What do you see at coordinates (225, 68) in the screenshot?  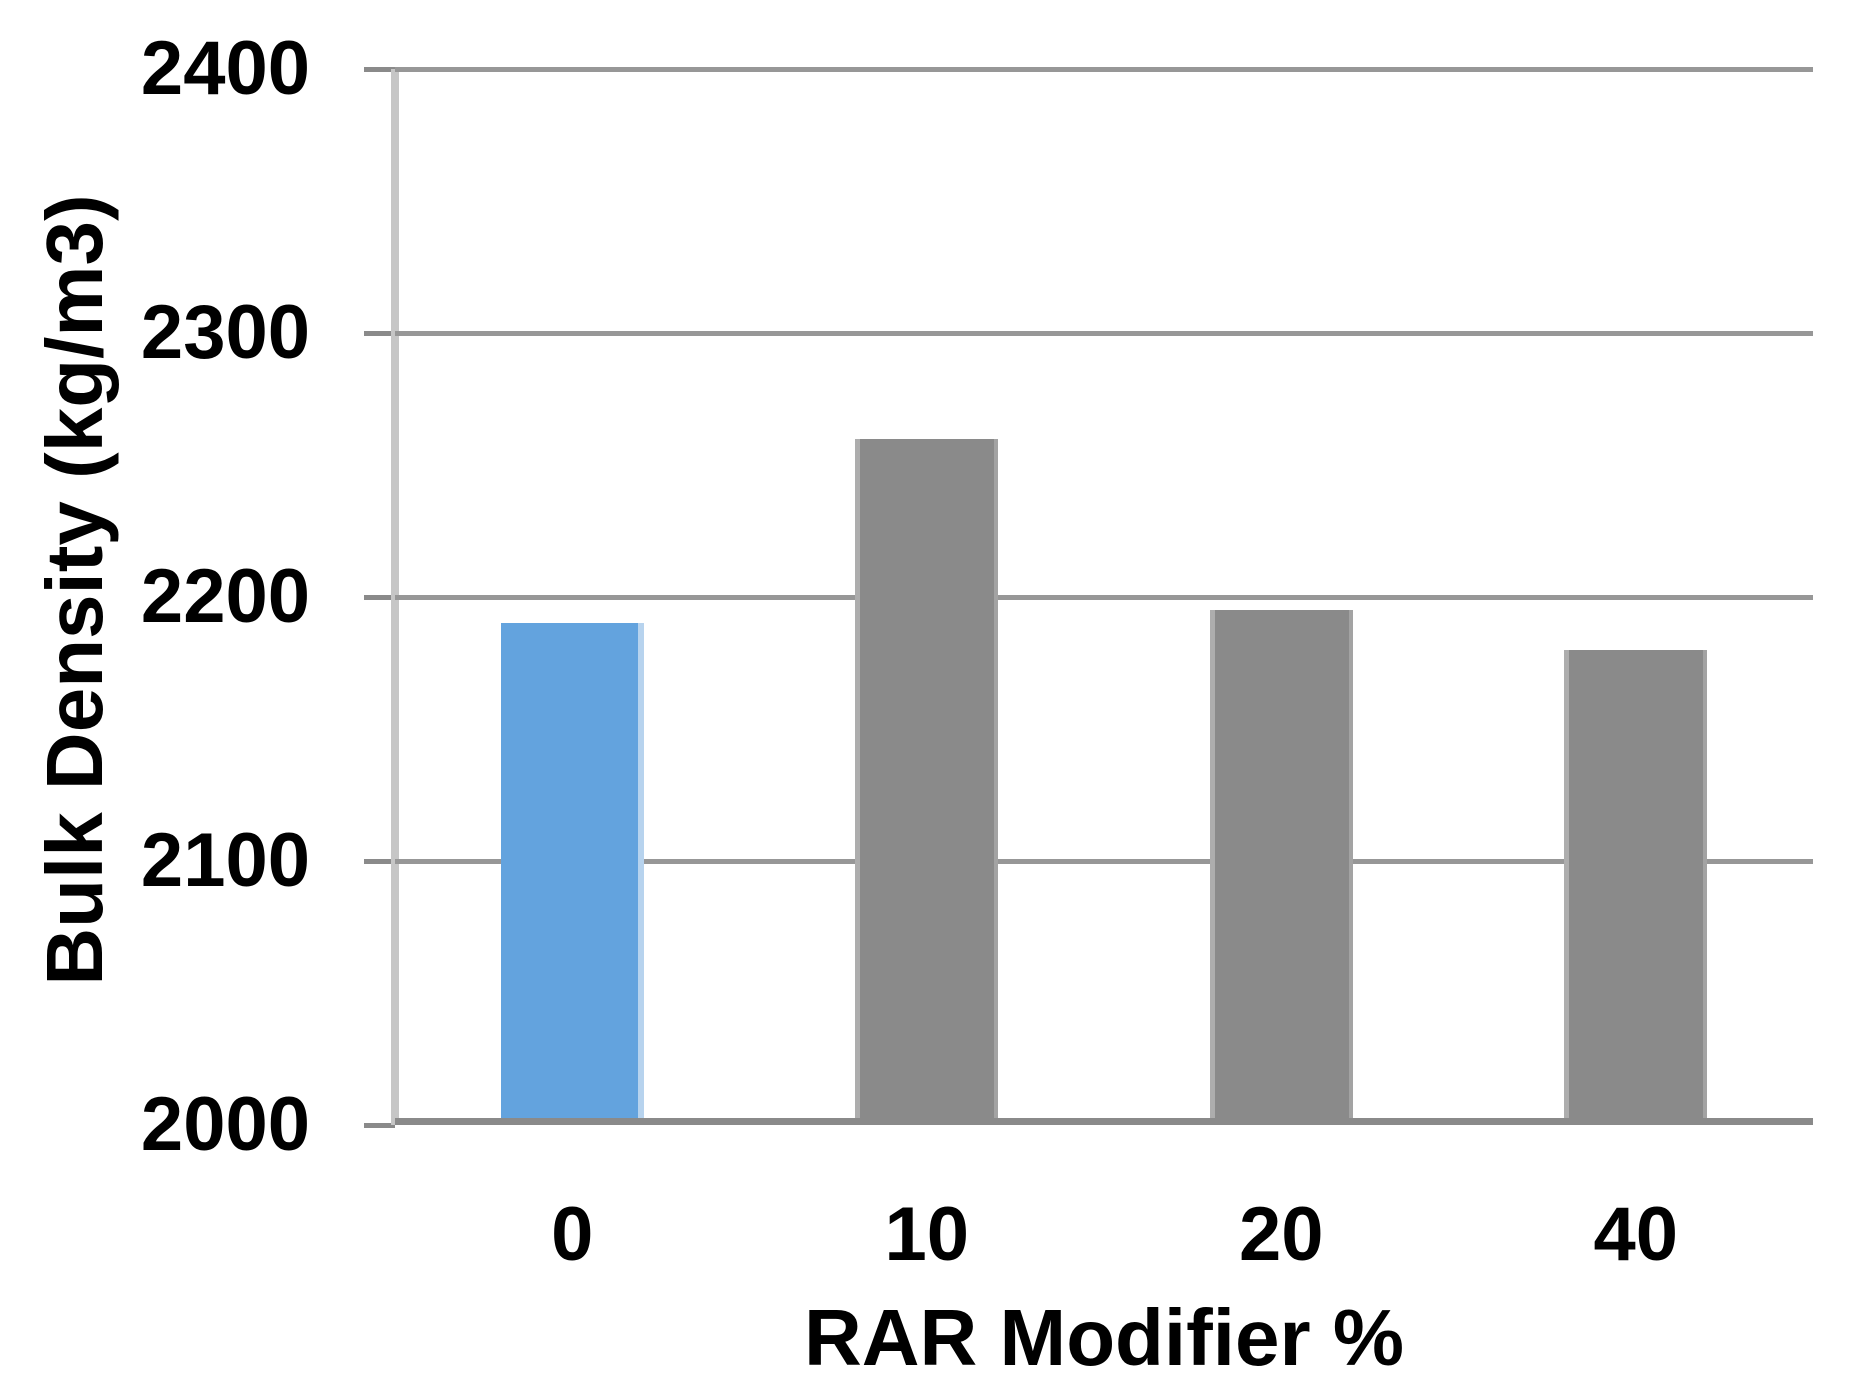 I see `y-tick-label-2400: 2400` at bounding box center [225, 68].